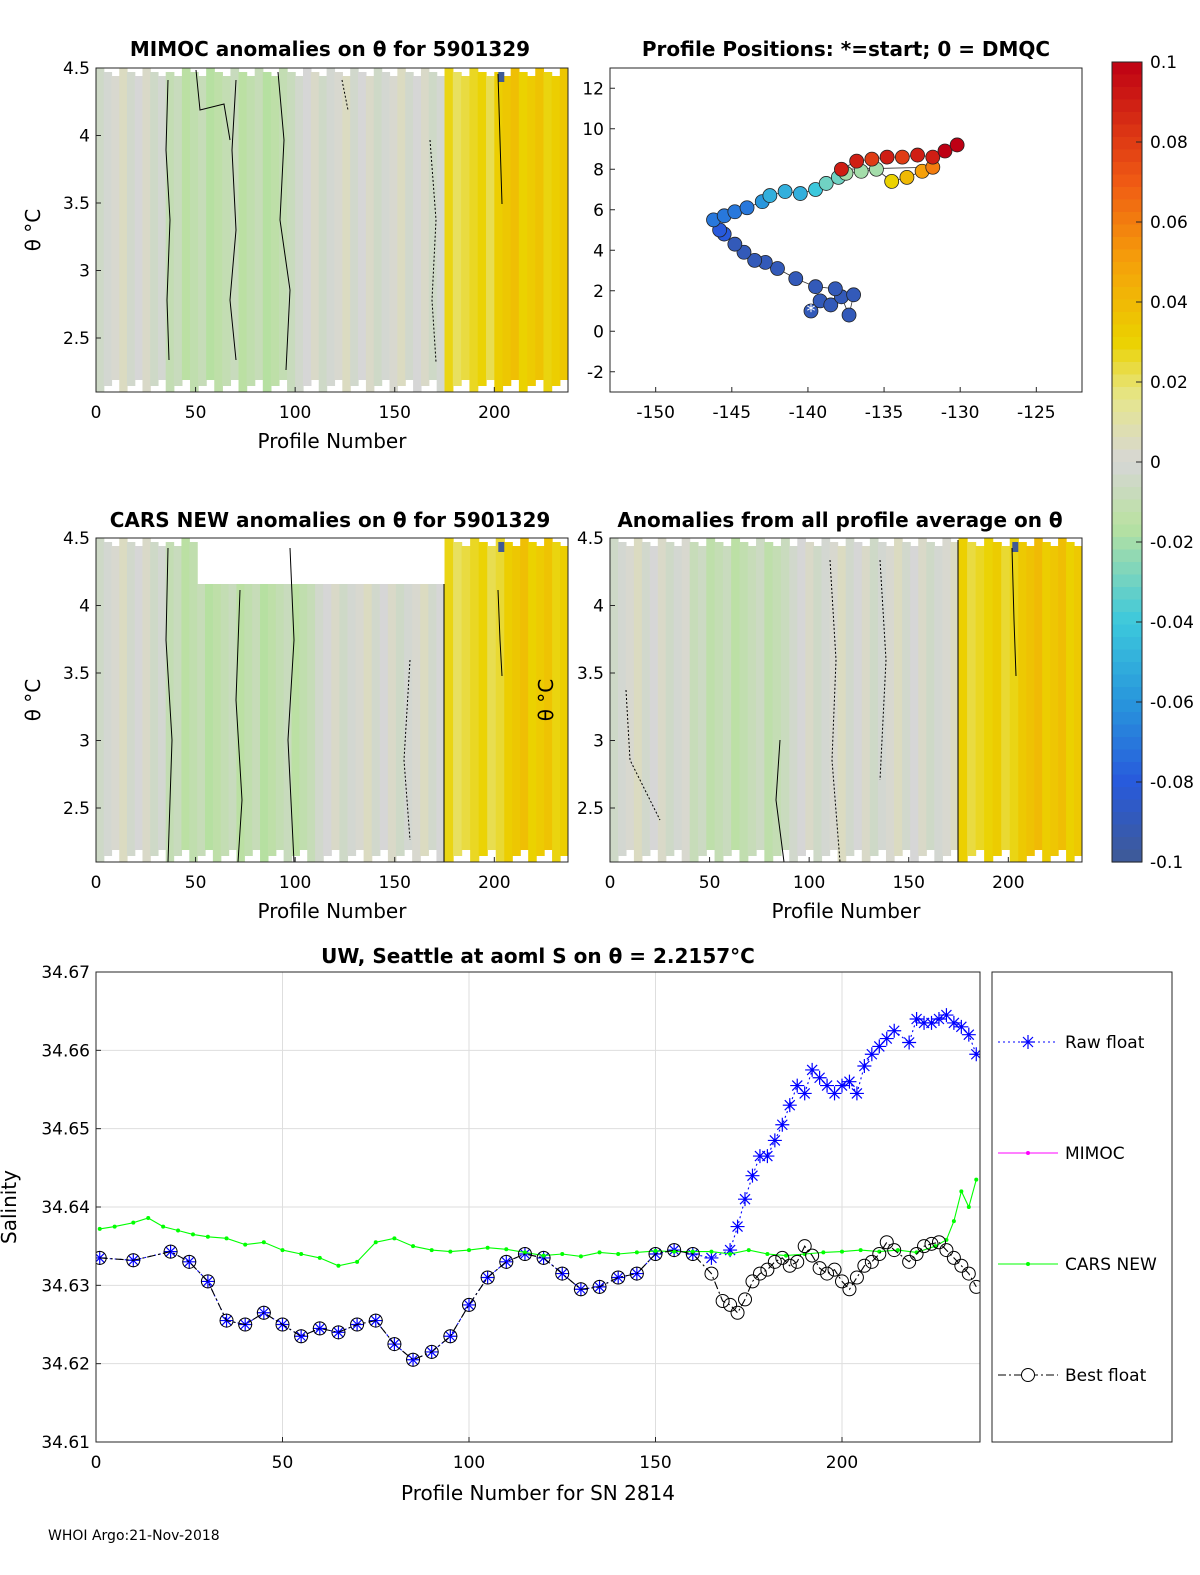  I want to click on y-tick-label: 2.5, so click(76, 809).